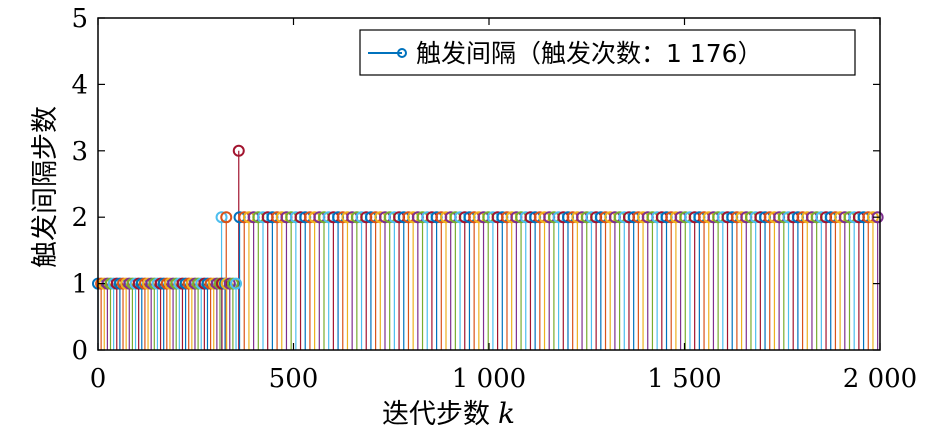 The height and width of the screenshot is (435, 945). Describe the element at coordinates (589, 53) in the screenshot. I see `legend-label: 触发间隔（触发次数：1 176）` at that location.